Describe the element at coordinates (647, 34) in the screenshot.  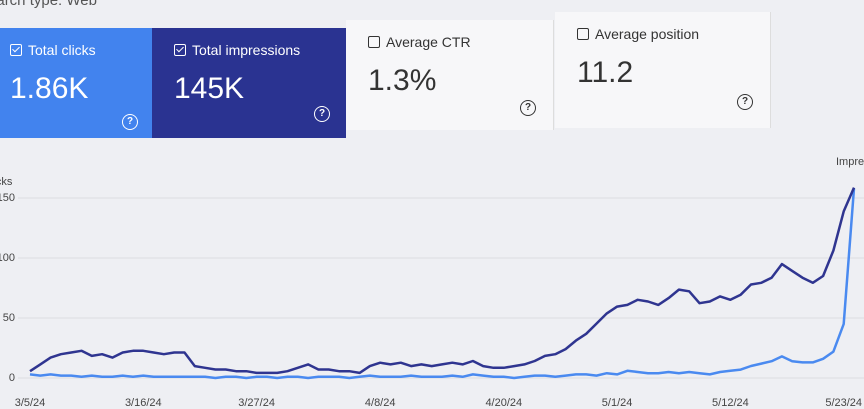
I see `card-label: Average position` at that location.